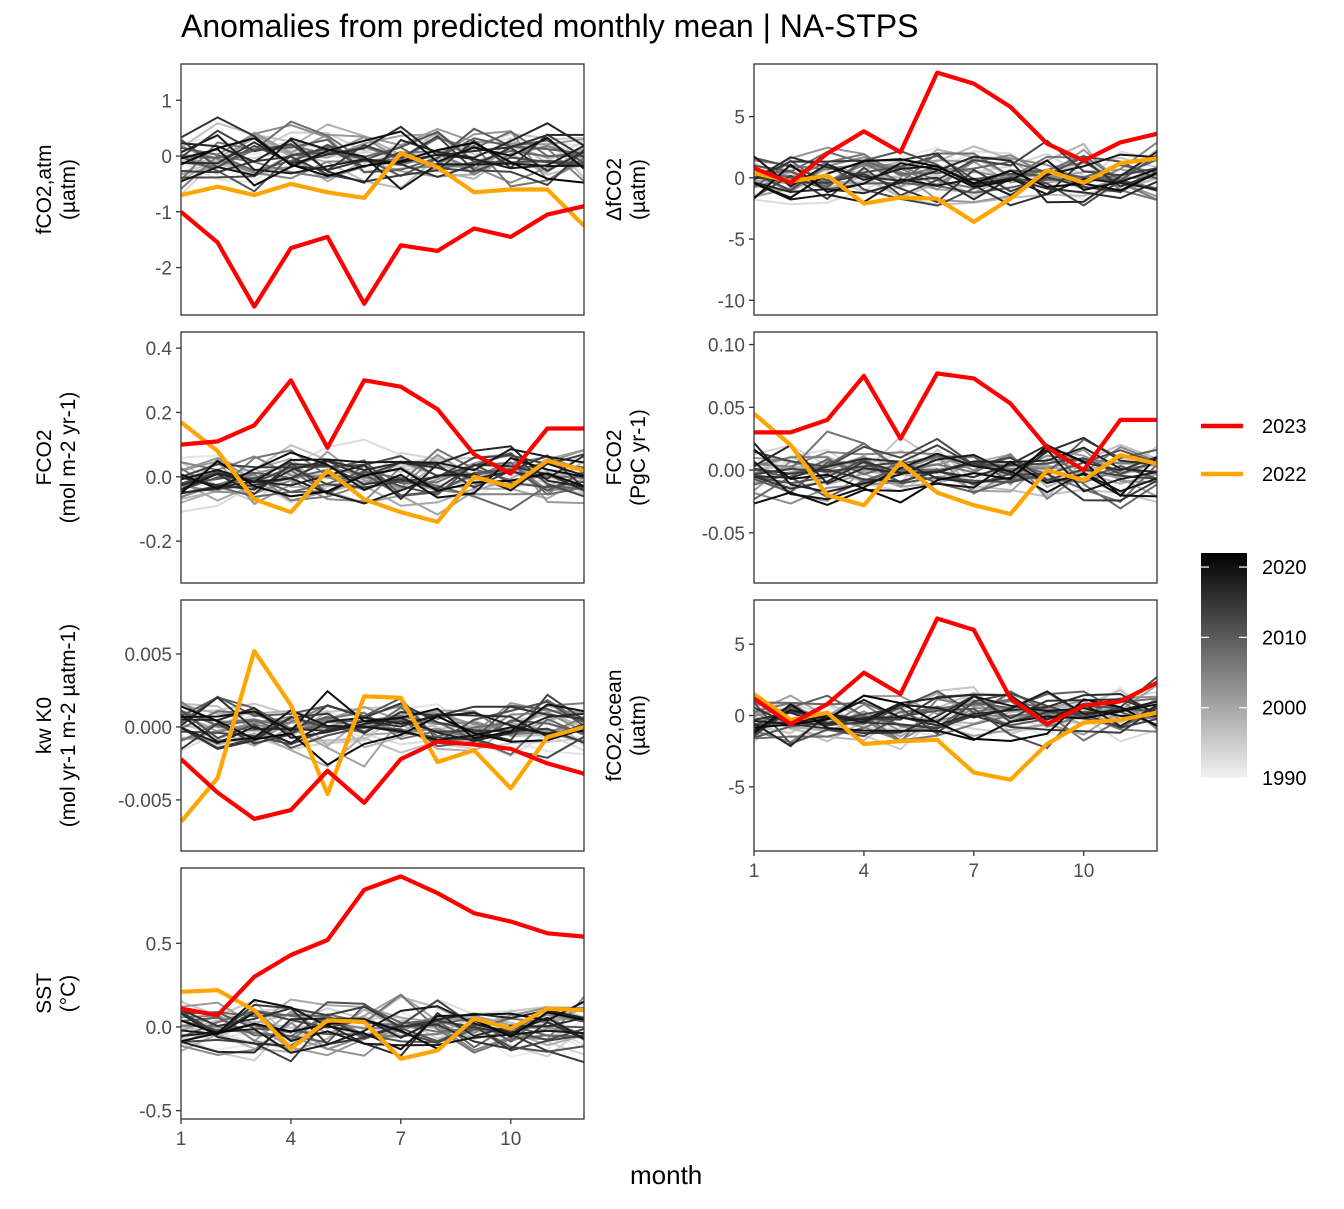 The image size is (1344, 1209). I want to click on y-tick-label: -5, so click(736, 788).